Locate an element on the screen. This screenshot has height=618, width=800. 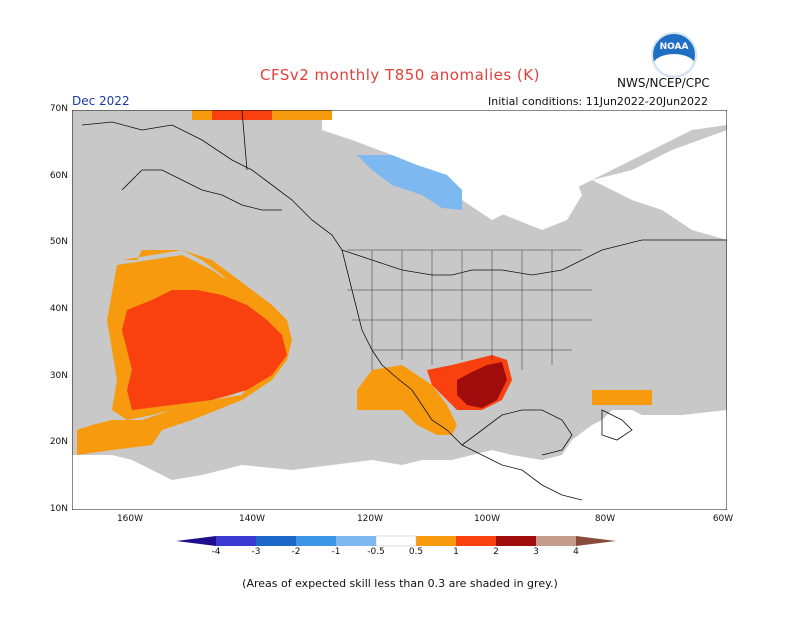
top-warm-core is located at coordinates (242, 115).